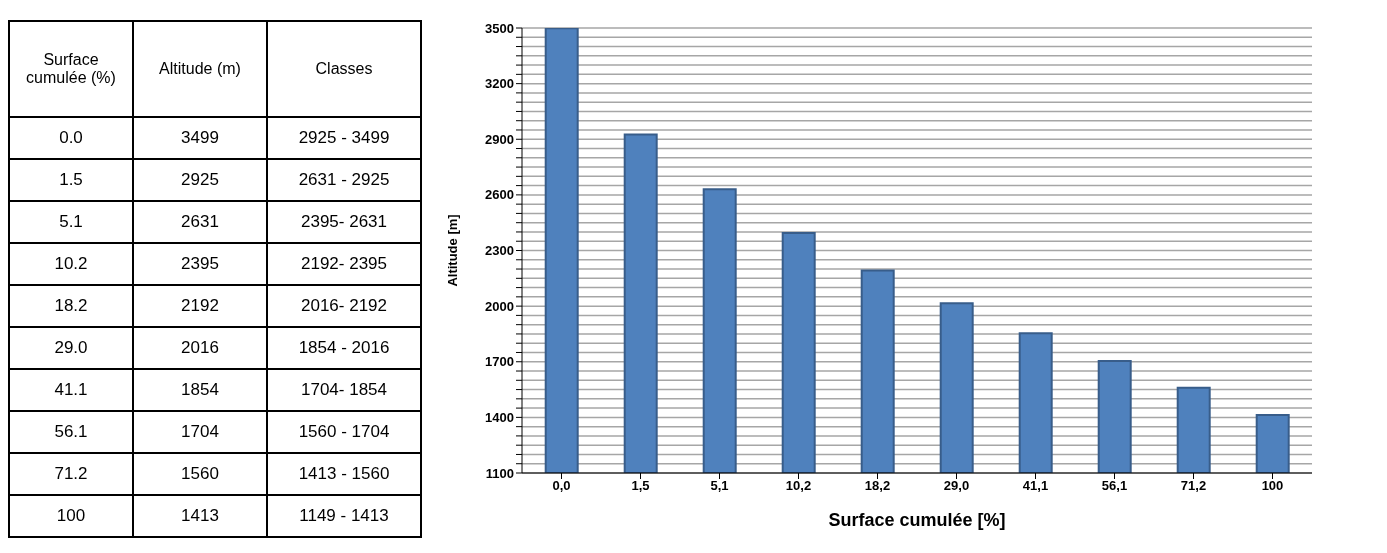  Describe the element at coordinates (200, 222) in the screenshot. I see `text: 2631` at that location.